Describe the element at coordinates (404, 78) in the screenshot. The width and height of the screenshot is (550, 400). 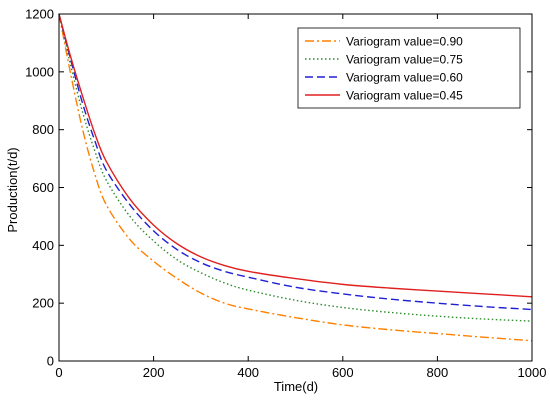
I see `legend-label-3: Variogram value=0.60` at that location.